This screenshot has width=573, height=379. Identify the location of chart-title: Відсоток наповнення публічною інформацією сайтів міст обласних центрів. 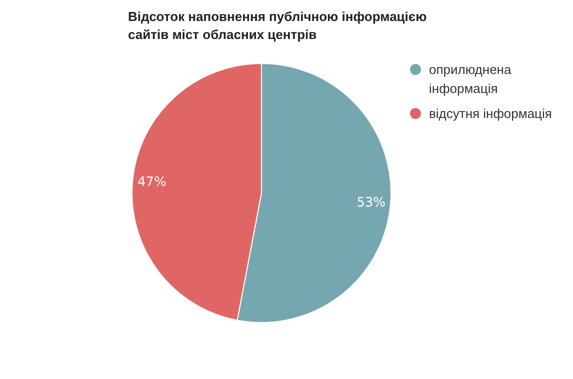
(278, 26).